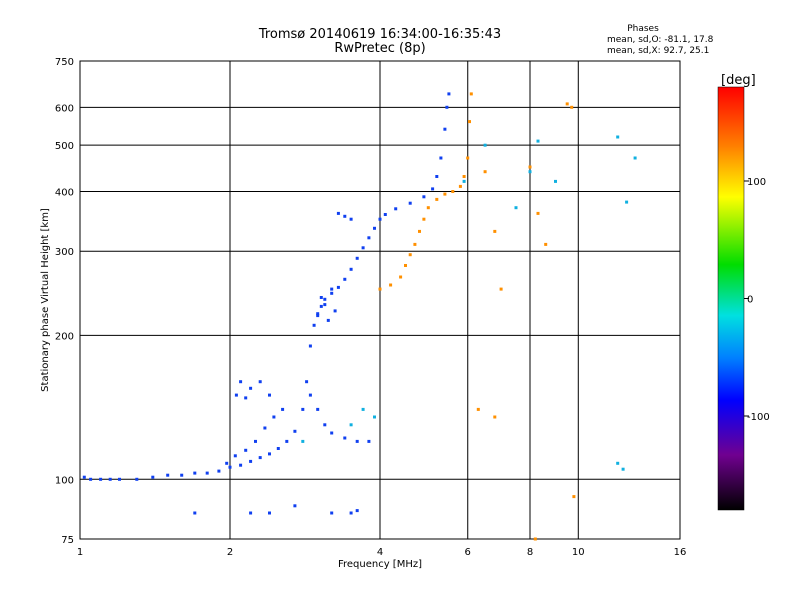 The image size is (800, 600). What do you see at coordinates (758, 417) in the screenshot?
I see `colorbar-tick-label: -100` at bounding box center [758, 417].